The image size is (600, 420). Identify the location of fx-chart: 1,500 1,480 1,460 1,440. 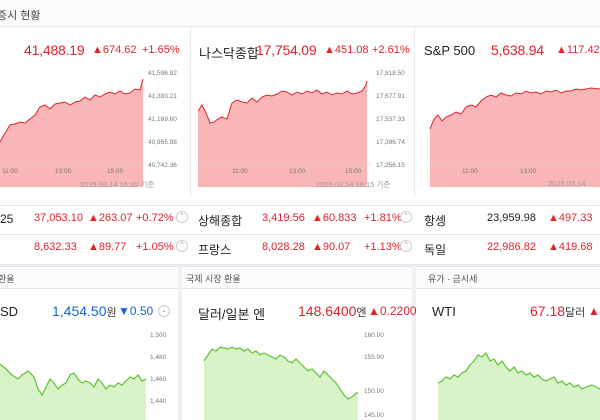
(89, 373).